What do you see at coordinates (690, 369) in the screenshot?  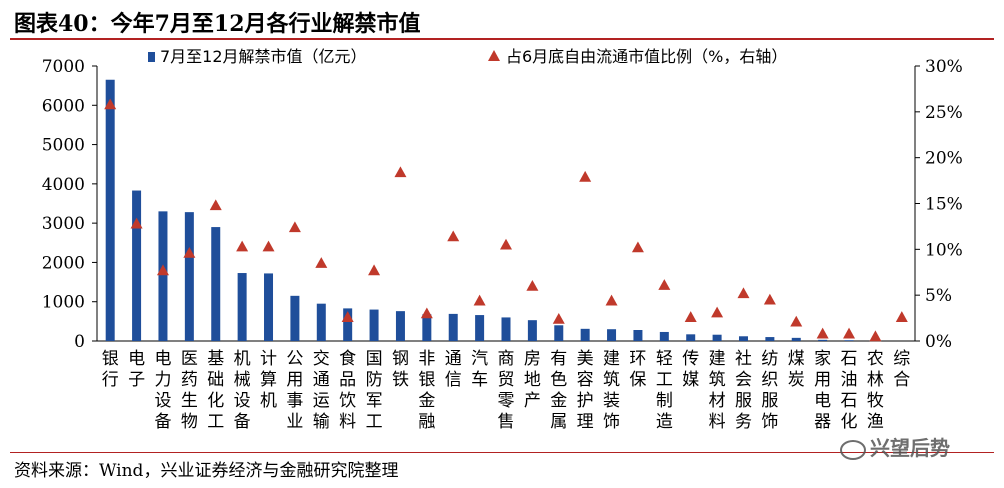 I see `category-label: 传媒` at bounding box center [690, 369].